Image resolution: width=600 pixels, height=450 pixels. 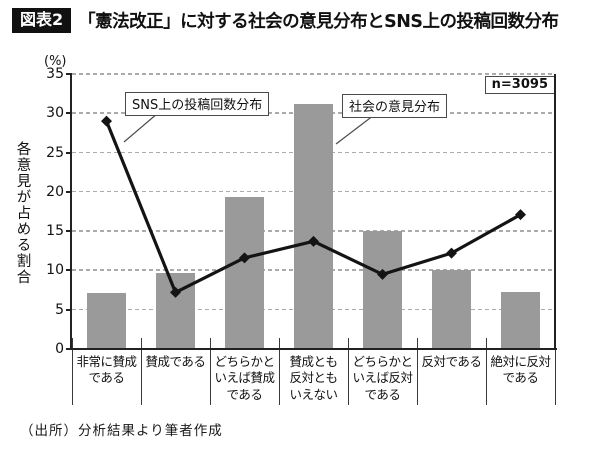 What do you see at coordinates (59, 309) in the screenshot?
I see `y-tick-label: 5` at bounding box center [59, 309].